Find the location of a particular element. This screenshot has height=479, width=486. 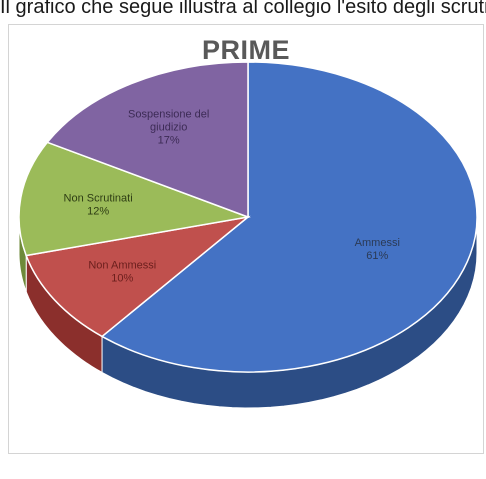

slice-value-label: 61% is located at coordinates (377, 256).